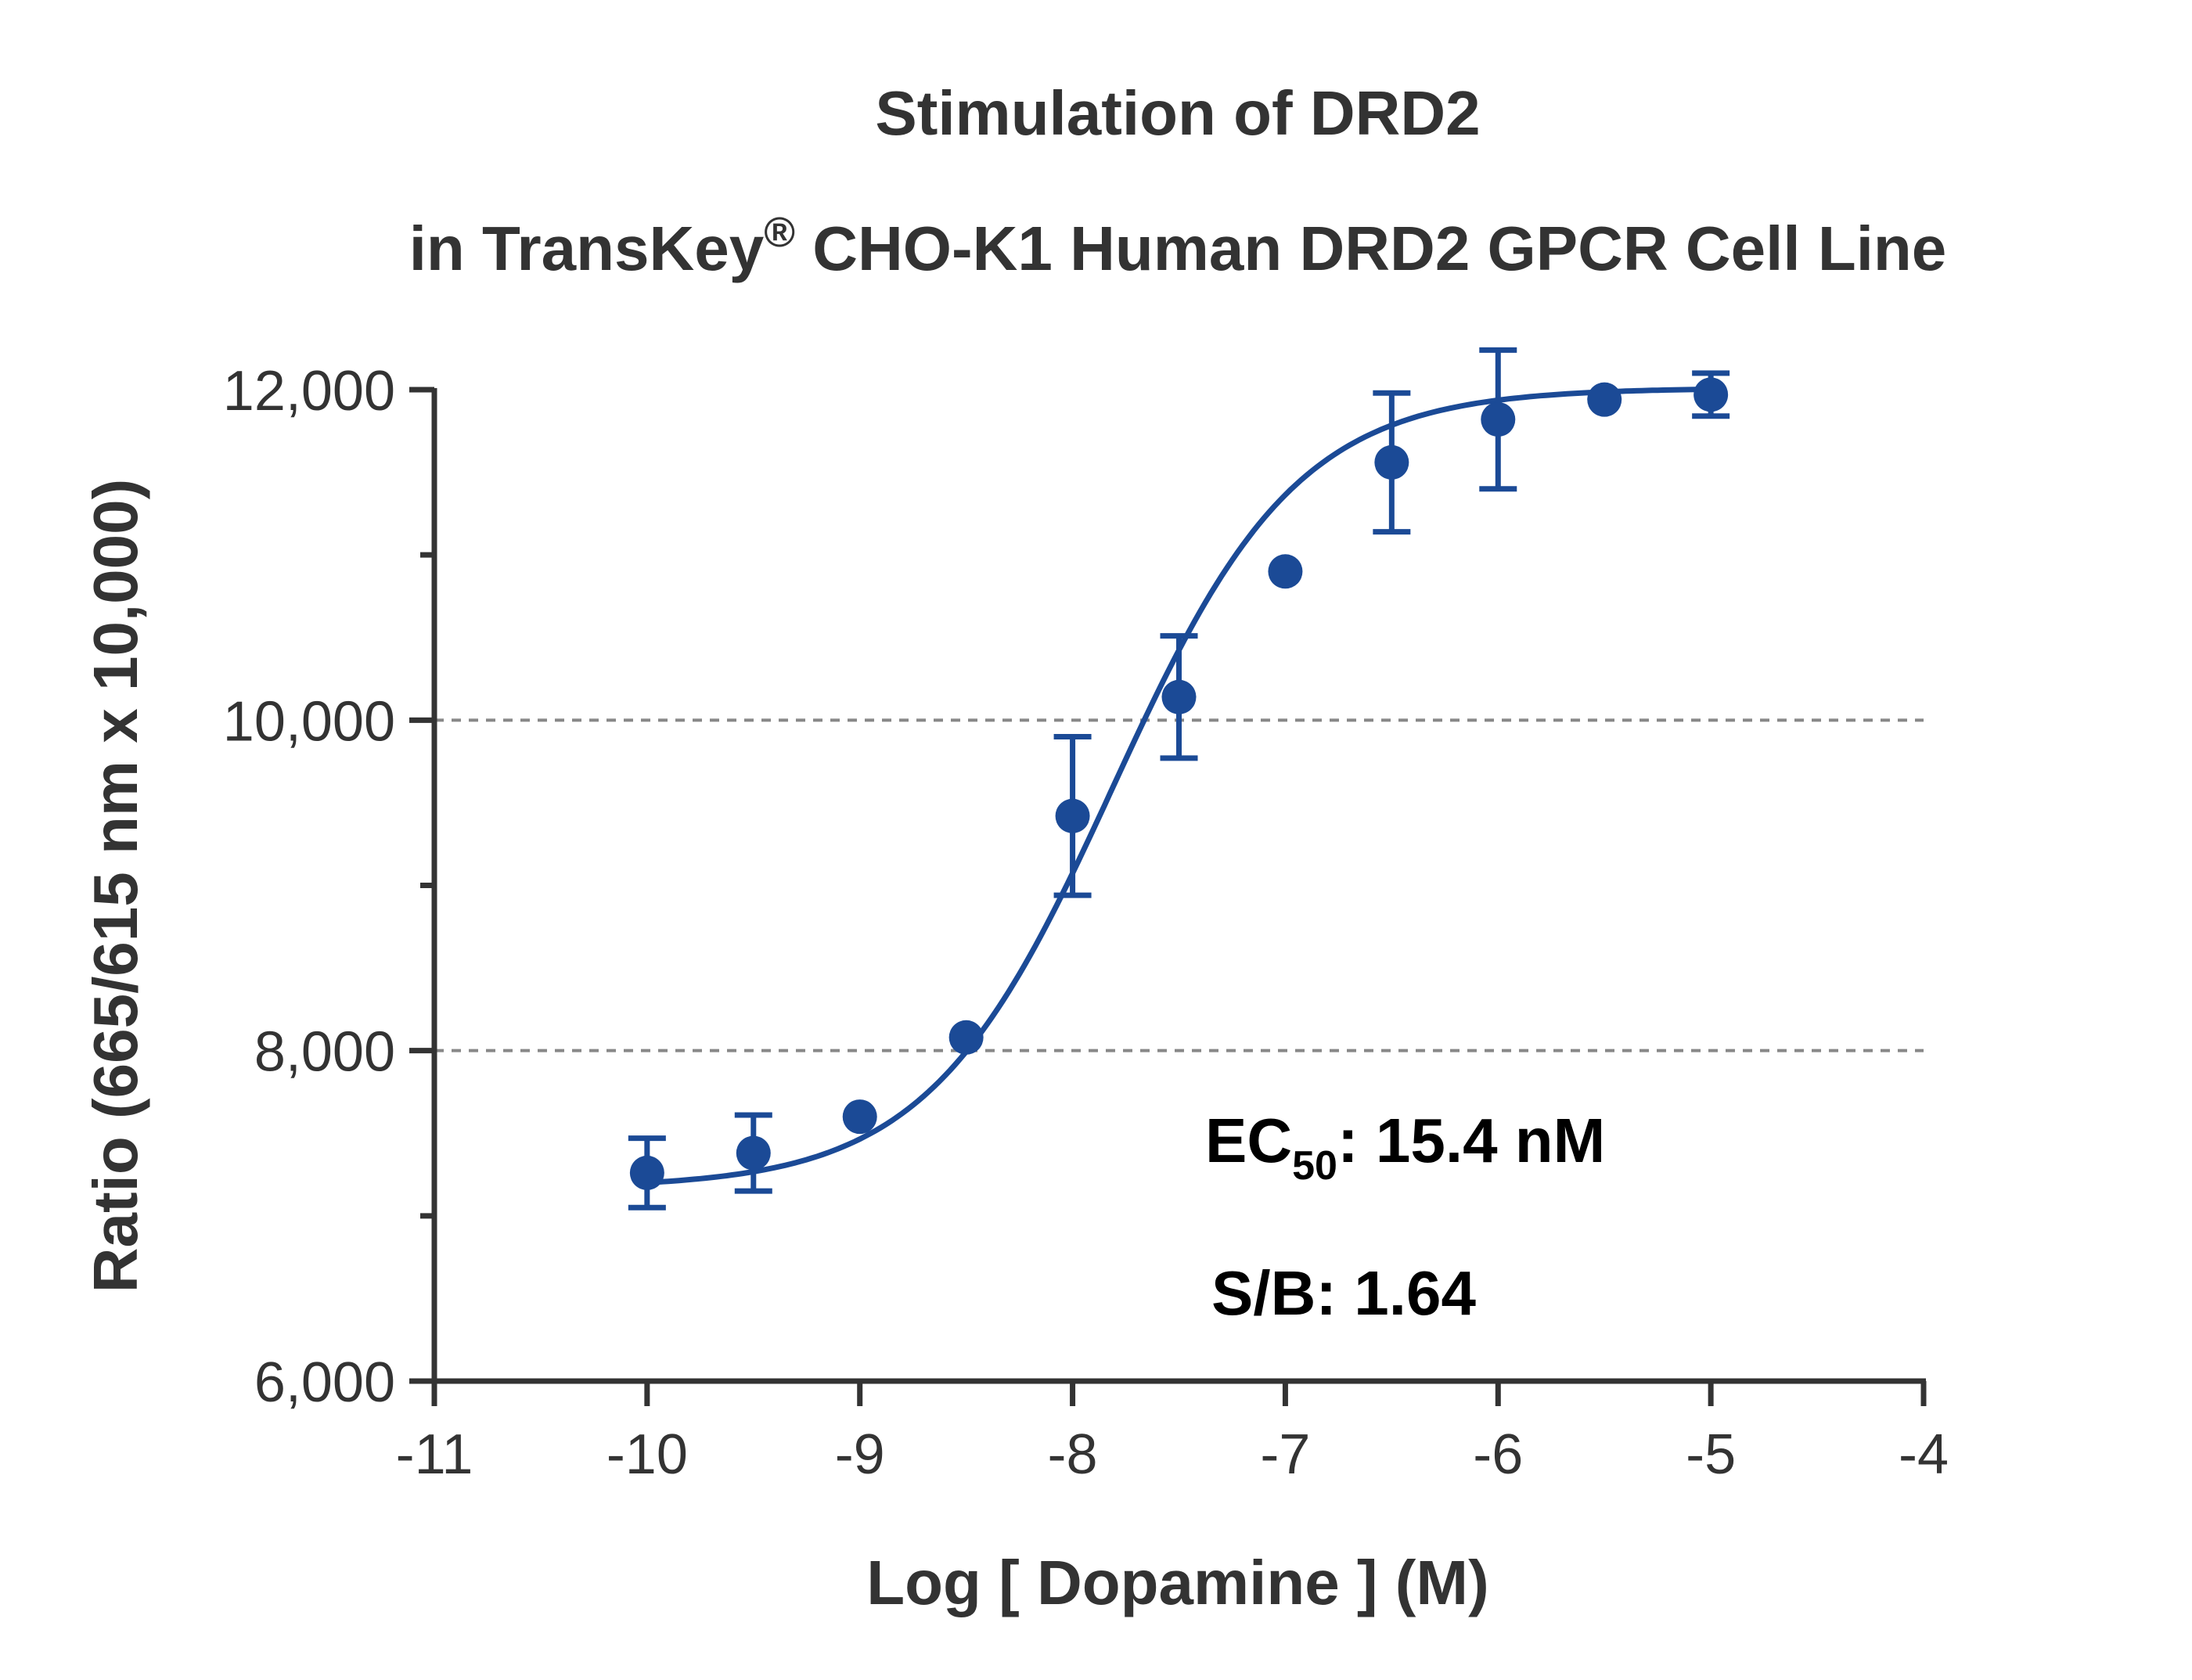 Image resolution: width=2192 pixels, height=1680 pixels. I want to click on chart-title-line1: Stimulation of DRD2, so click(1177, 113).